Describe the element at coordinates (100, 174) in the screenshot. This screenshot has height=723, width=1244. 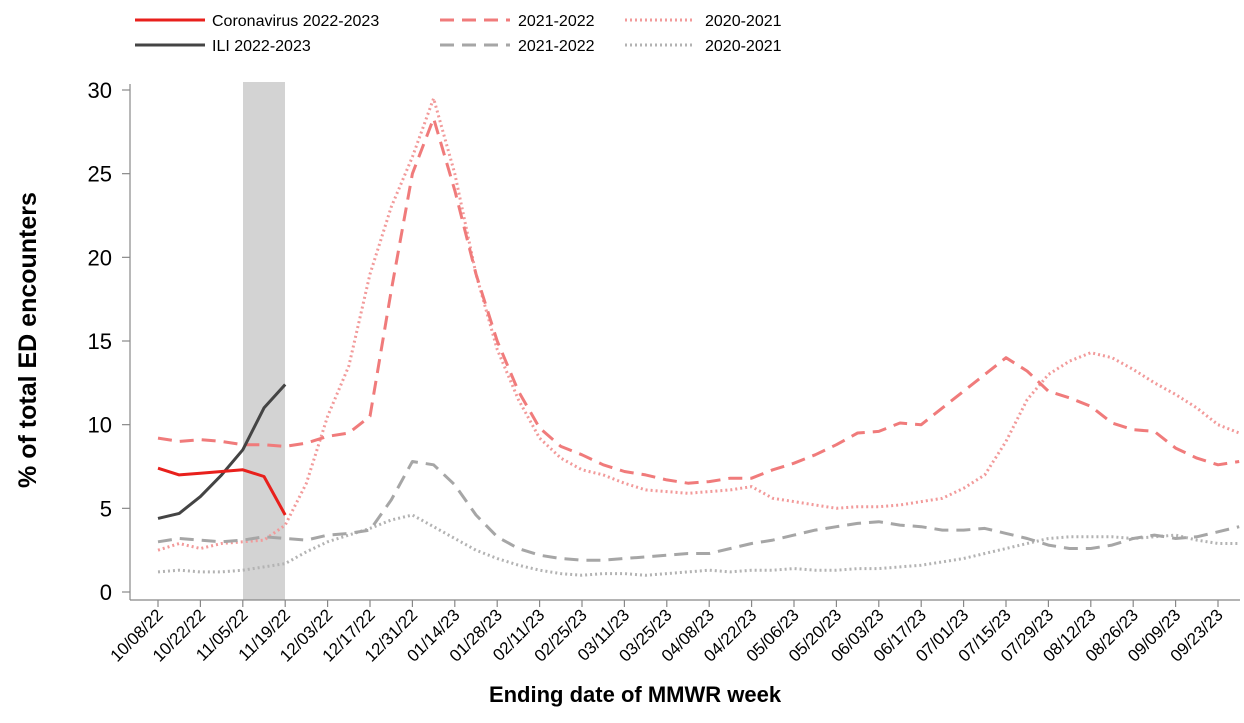
I see `y-tick-label: 25` at that location.